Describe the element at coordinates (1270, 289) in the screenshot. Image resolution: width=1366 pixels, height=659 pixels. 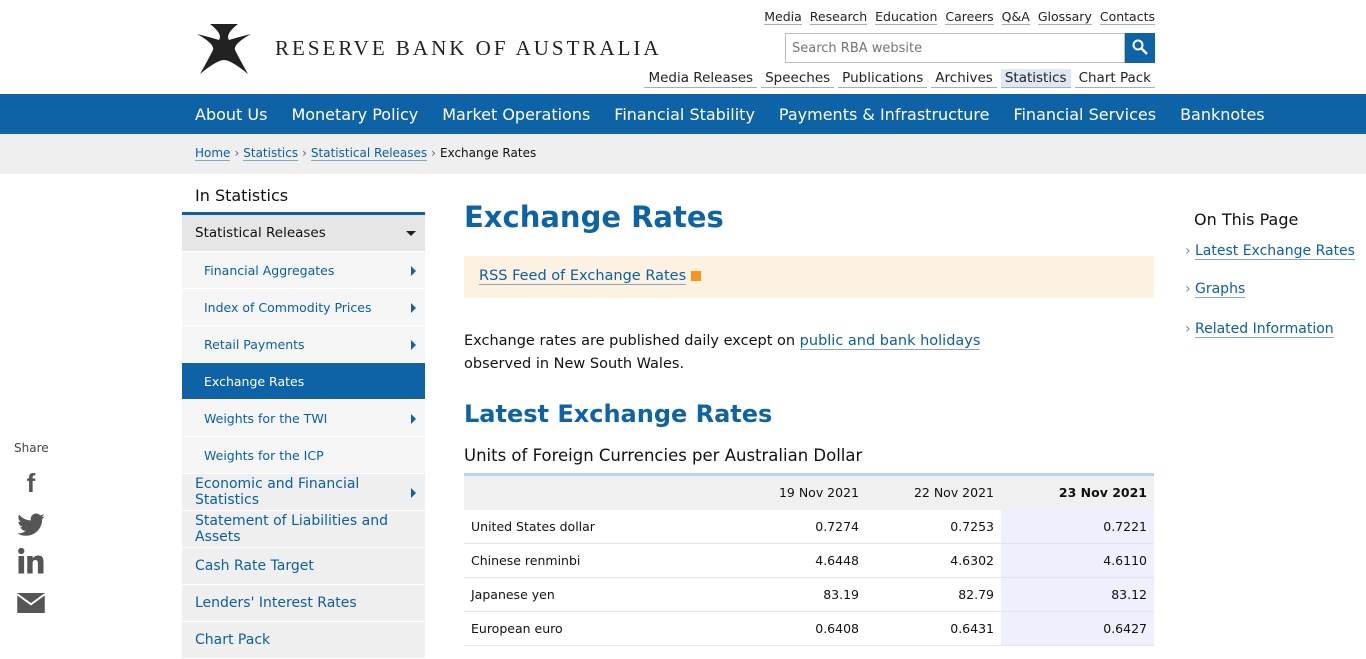
I see `on-this-page-link: Graphs` at that location.